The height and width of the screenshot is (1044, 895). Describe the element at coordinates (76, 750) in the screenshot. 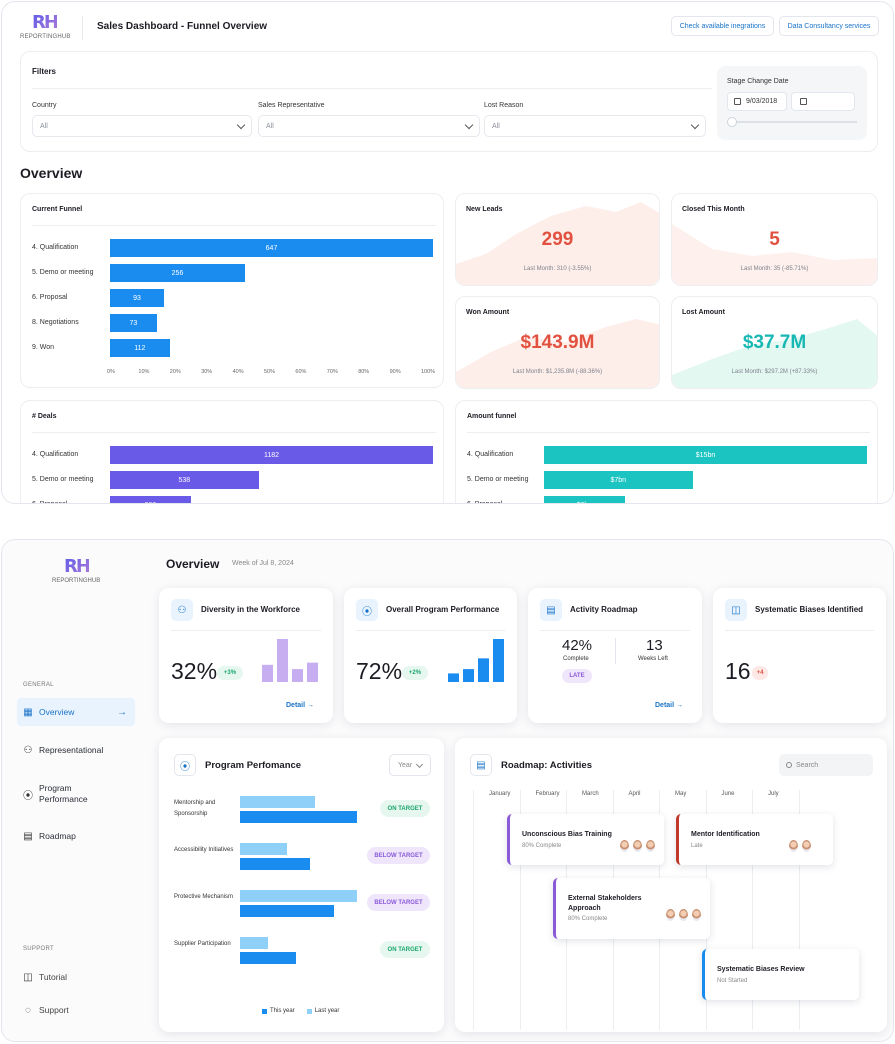

I see `sidebar-item-representational: ⚇ Representational` at that location.